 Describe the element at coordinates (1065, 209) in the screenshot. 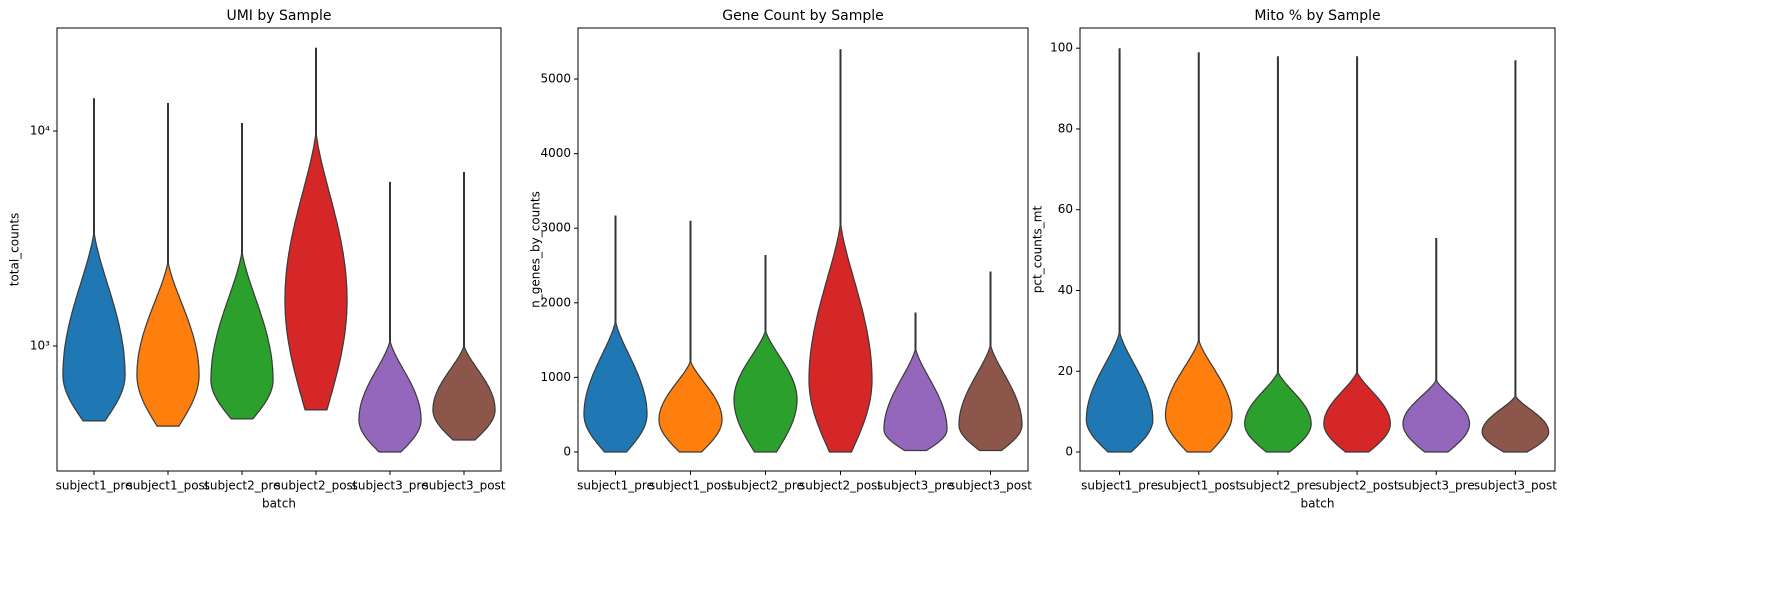

I see `y-tick-label: 60` at that location.